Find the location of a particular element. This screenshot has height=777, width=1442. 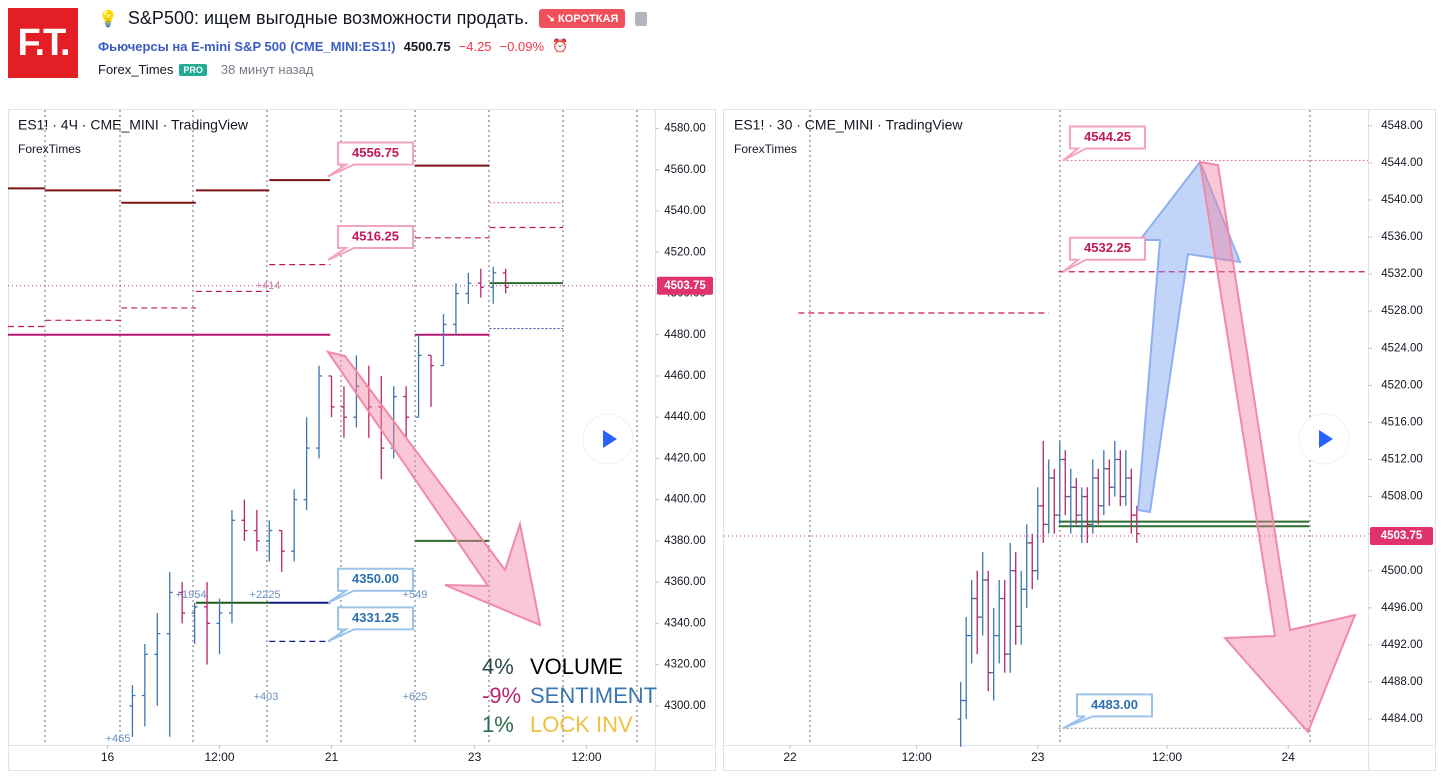

y-tick-label: 4488.00 is located at coordinates (1402, 682).